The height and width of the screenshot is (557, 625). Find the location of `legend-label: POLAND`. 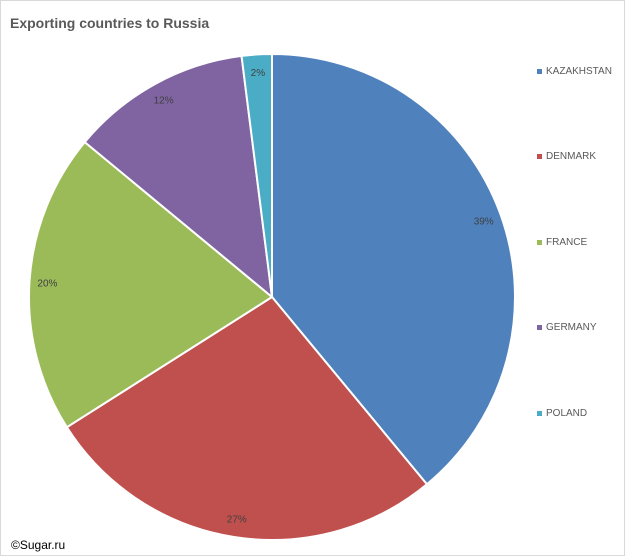

legend-label: POLAND is located at coordinates (567, 413).